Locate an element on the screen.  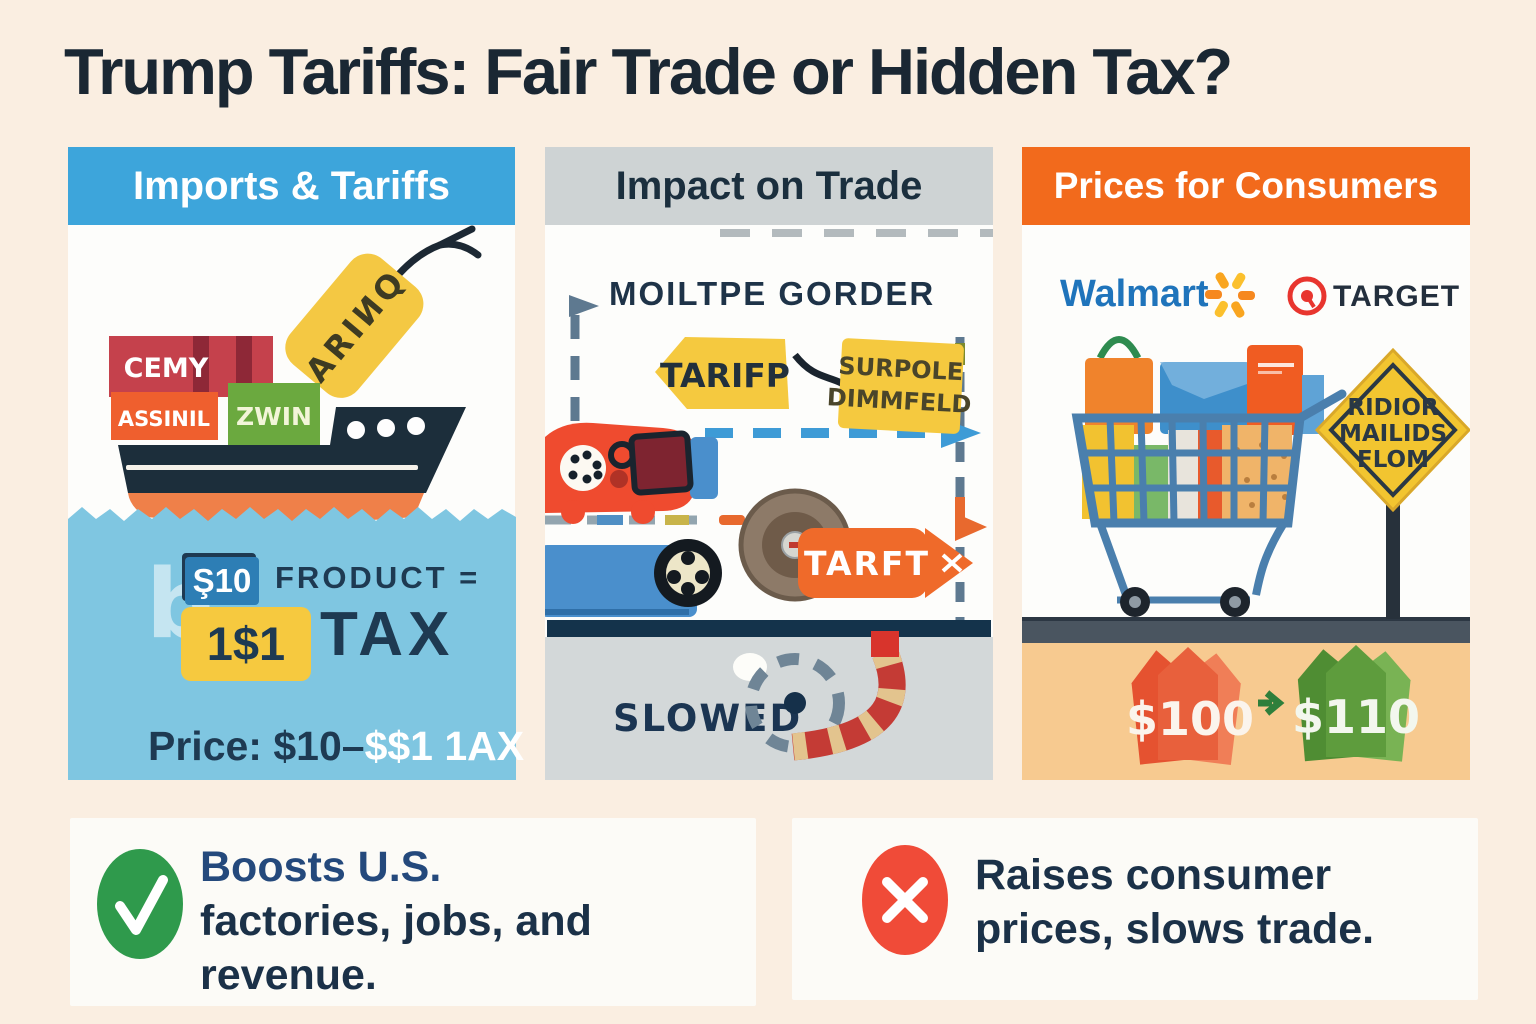
container-orange-label: ASSINIL is located at coordinates (164, 419).